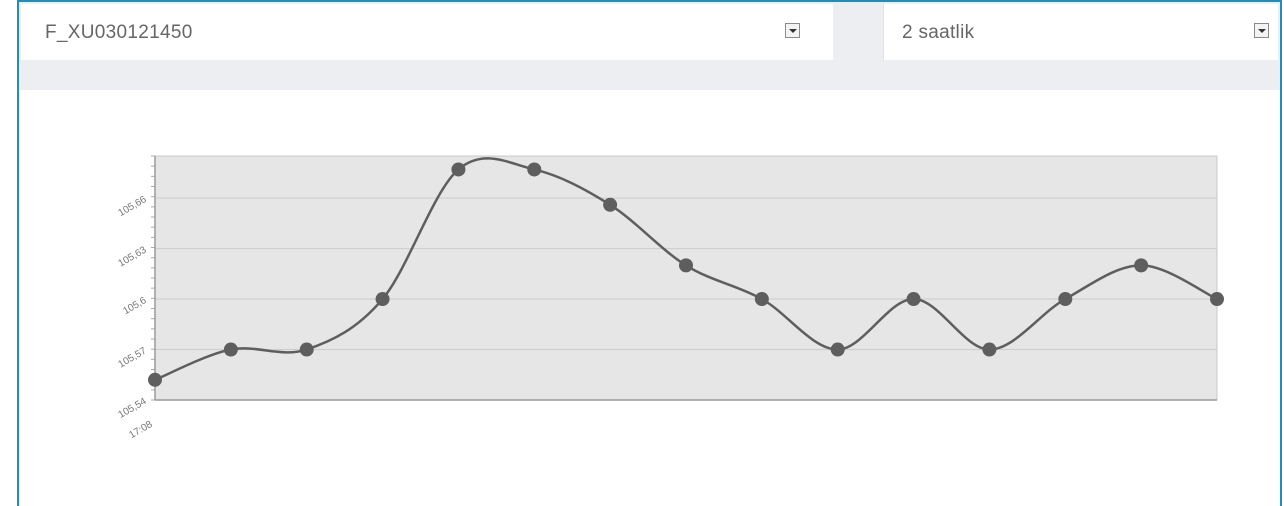  Describe the element at coordinates (133, 408) in the screenshot. I see `y-tick-label: 105,54` at that location.